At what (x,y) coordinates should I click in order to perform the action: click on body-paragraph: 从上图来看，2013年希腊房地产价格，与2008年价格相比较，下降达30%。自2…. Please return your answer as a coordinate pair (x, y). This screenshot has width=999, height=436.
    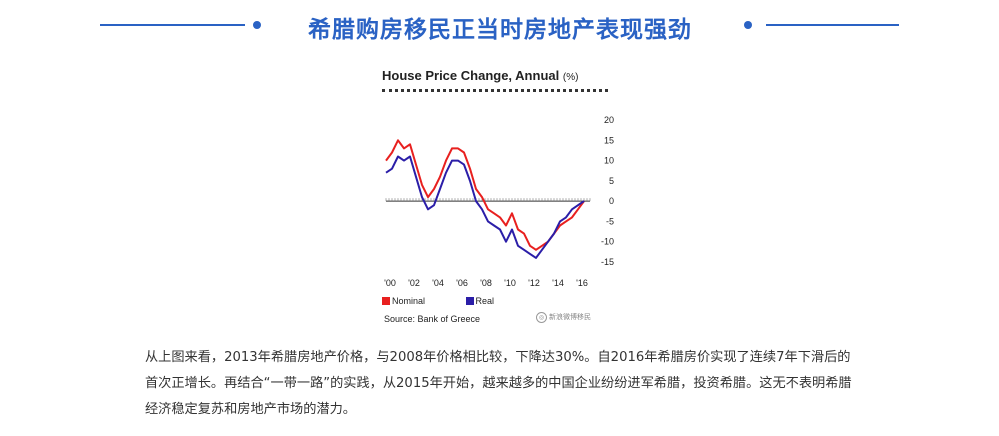
    Looking at the image, I should click on (498, 383).